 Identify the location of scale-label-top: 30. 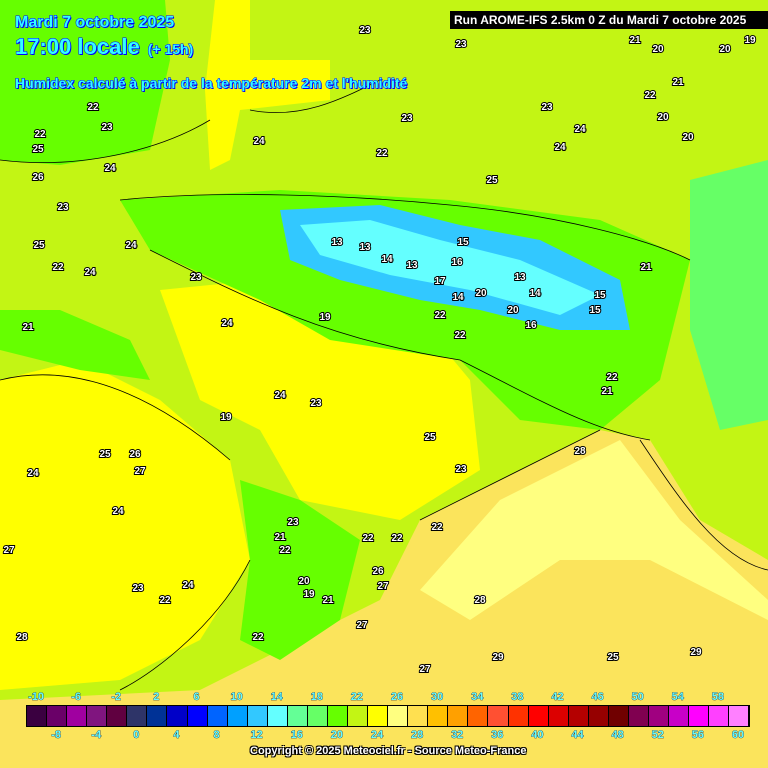
(437, 697).